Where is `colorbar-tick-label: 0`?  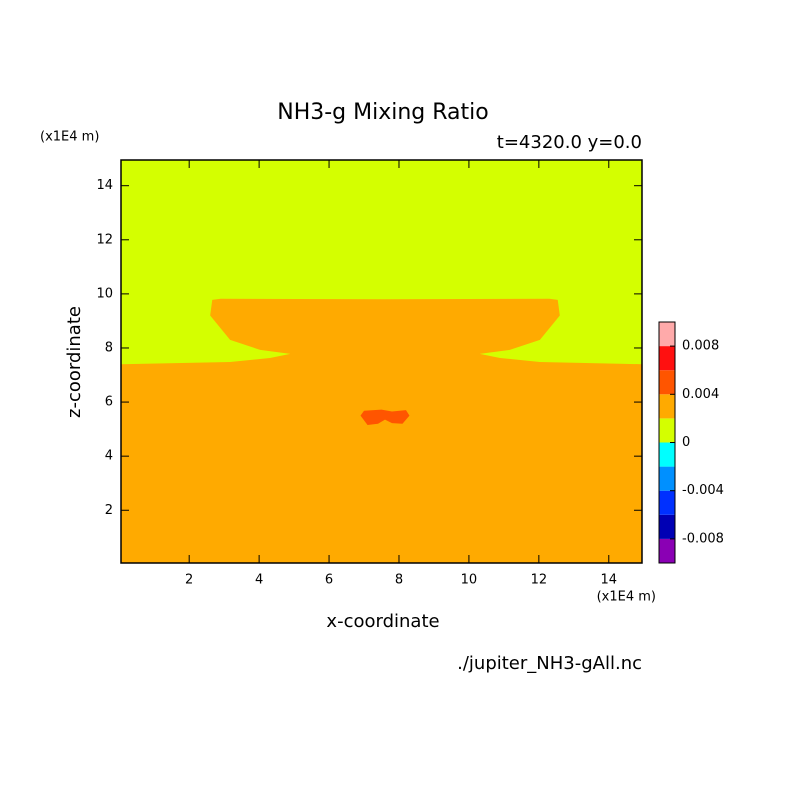 colorbar-tick-label: 0 is located at coordinates (686, 442).